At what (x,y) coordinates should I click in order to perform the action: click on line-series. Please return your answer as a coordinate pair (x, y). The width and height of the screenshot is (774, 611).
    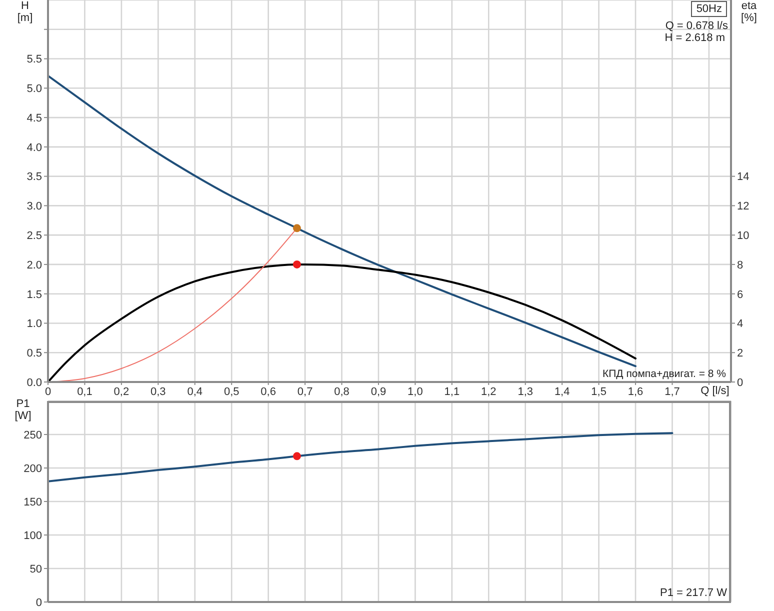
    Looking at the image, I should click on (361, 457).